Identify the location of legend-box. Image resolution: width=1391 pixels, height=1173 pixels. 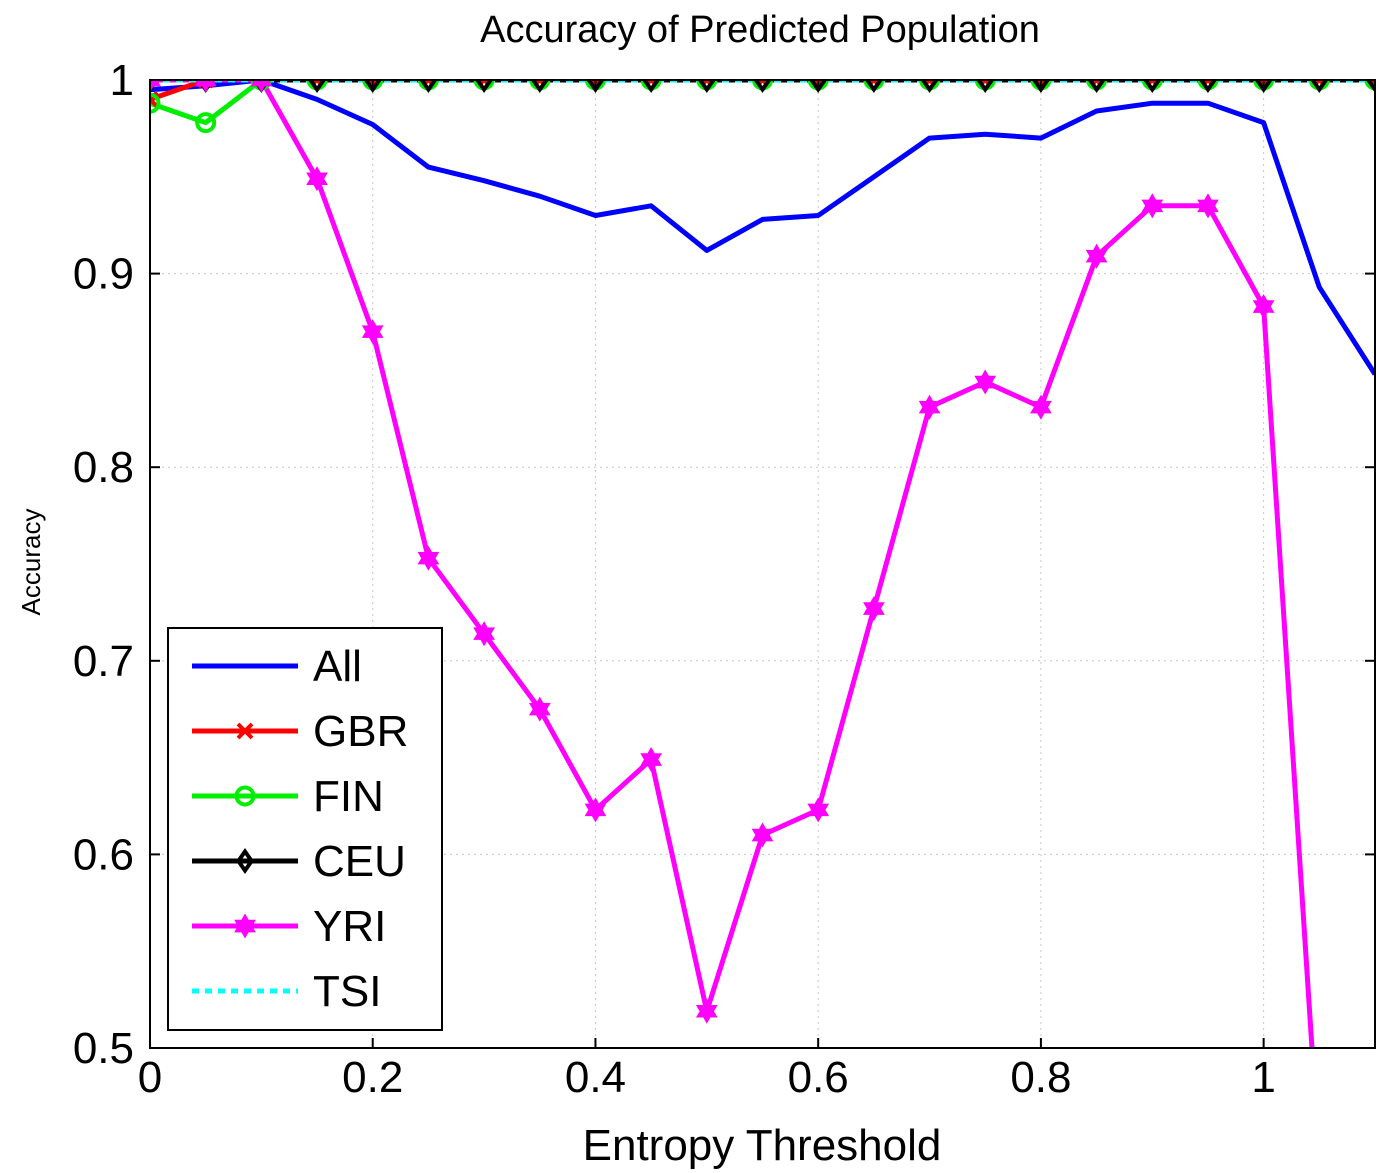
(305, 829).